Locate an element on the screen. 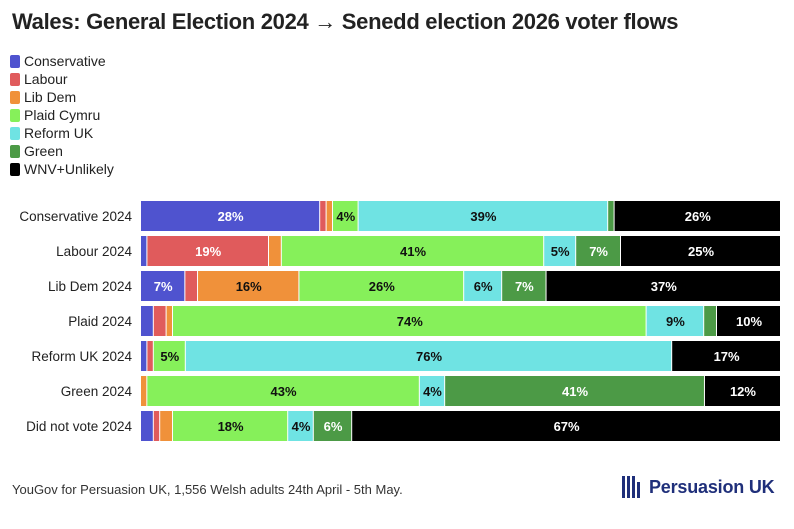 This screenshot has height=529, width=794. data-label: 12% is located at coordinates (743, 391).